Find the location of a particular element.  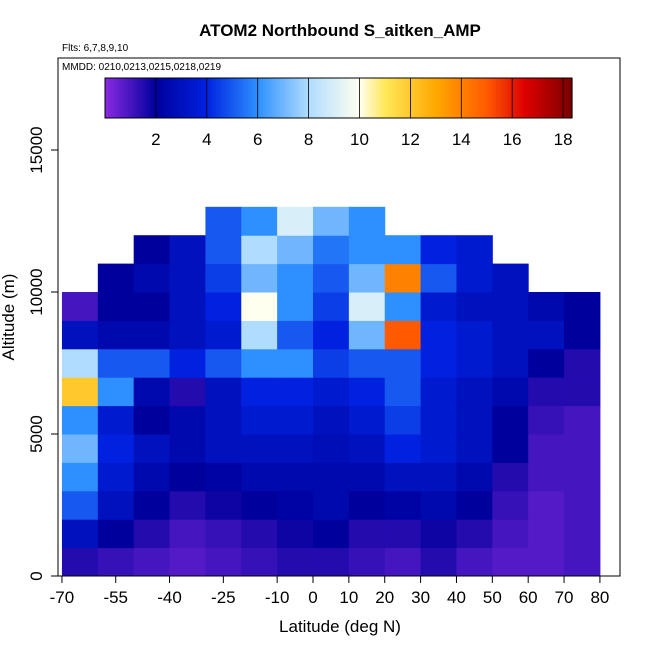

x-tick-label: -25 is located at coordinates (223, 597).